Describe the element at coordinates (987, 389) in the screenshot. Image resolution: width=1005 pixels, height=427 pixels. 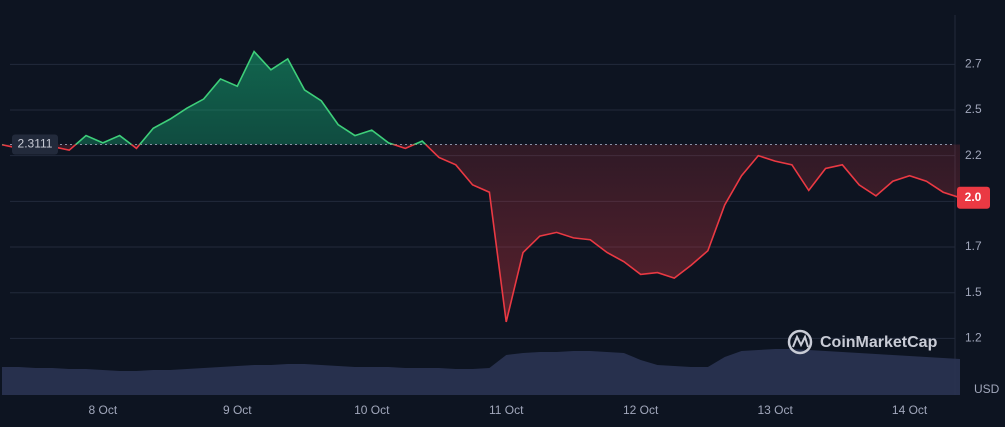
I see `currency: USD` at that location.